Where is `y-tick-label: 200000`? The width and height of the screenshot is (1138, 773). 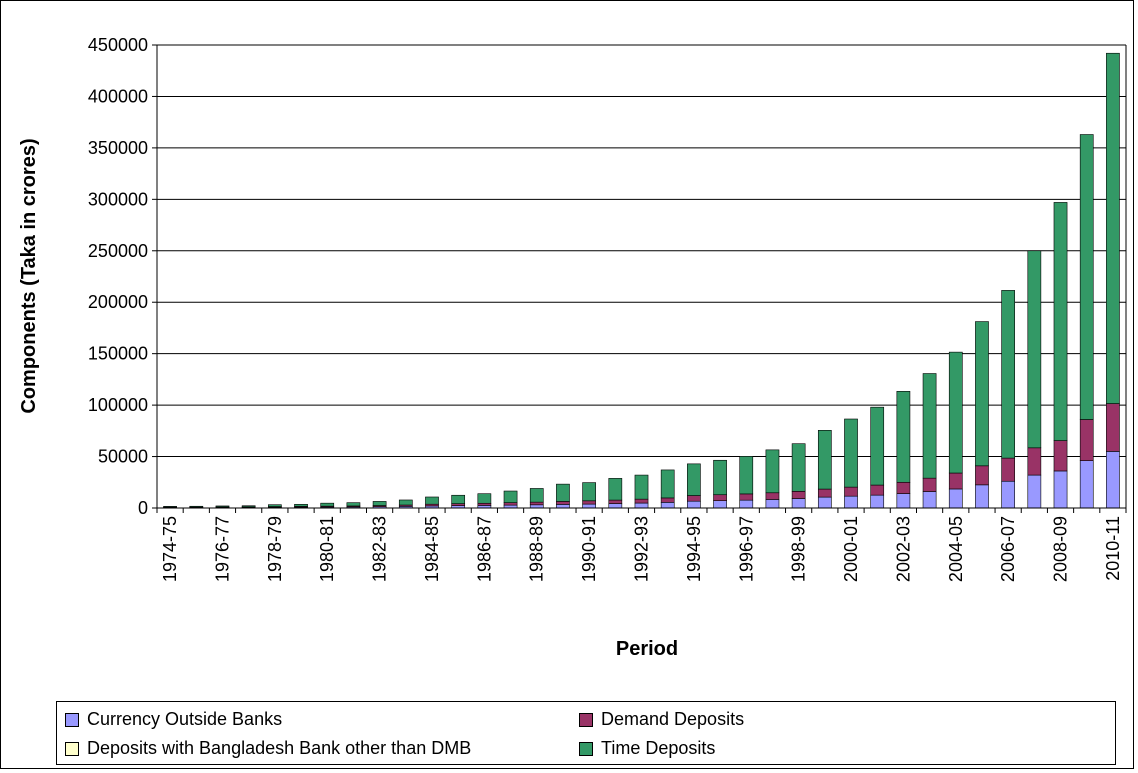
y-tick-label: 200000 is located at coordinates (118, 302).